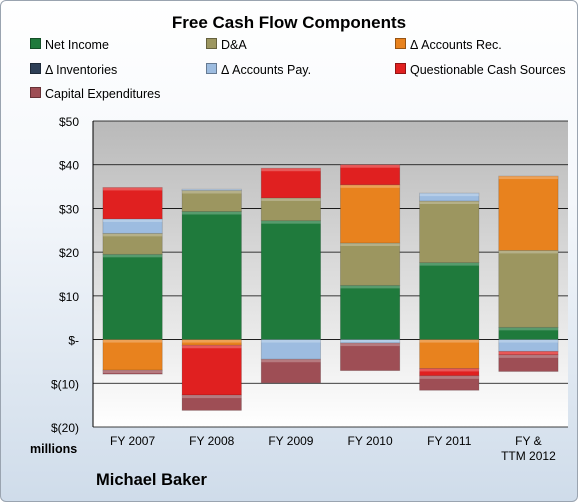 The height and width of the screenshot is (502, 578). Describe the element at coordinates (528, 456) in the screenshot. I see `x-tick-label: TTM 2012` at that location.